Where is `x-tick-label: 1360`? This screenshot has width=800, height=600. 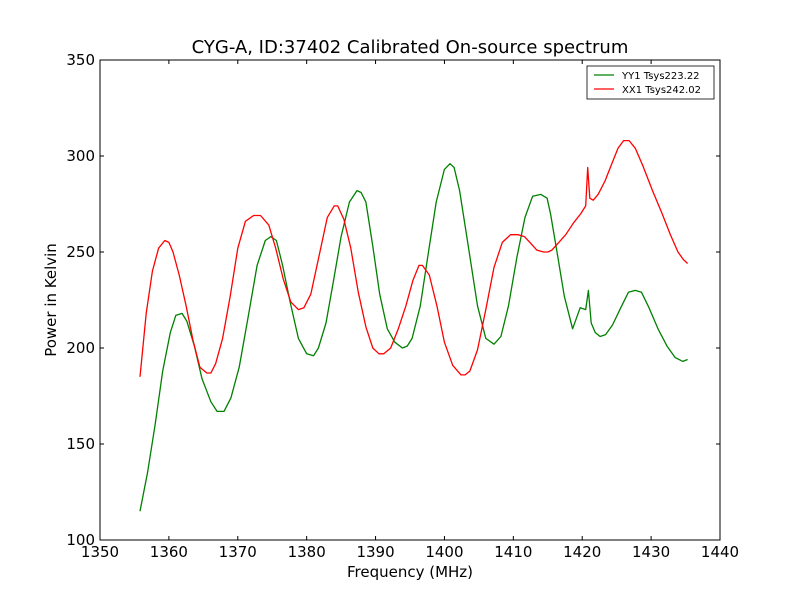 x-tick-label: 1360 is located at coordinates (169, 552).